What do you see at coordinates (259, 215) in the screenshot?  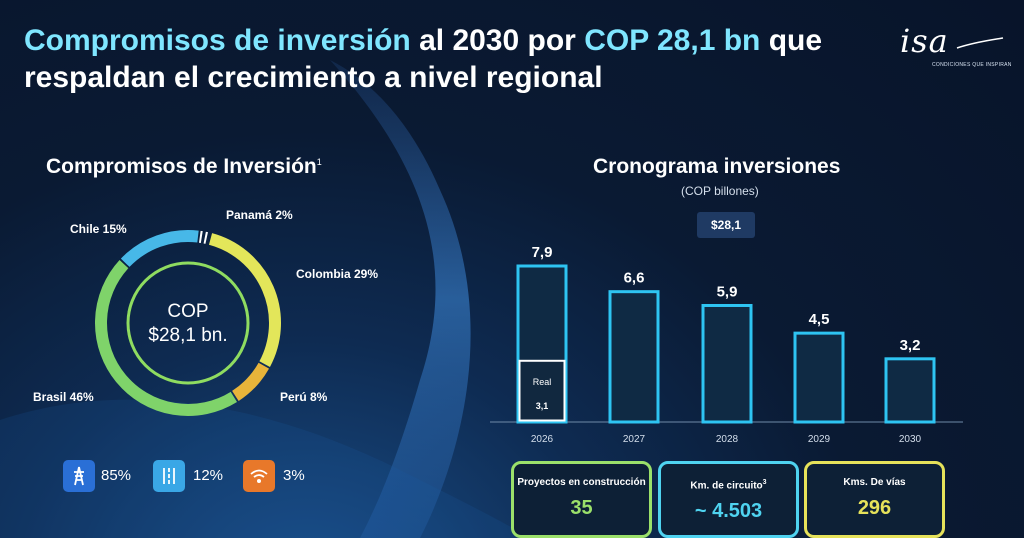 I see `slice-label-panama: Panamá 2%` at bounding box center [259, 215].